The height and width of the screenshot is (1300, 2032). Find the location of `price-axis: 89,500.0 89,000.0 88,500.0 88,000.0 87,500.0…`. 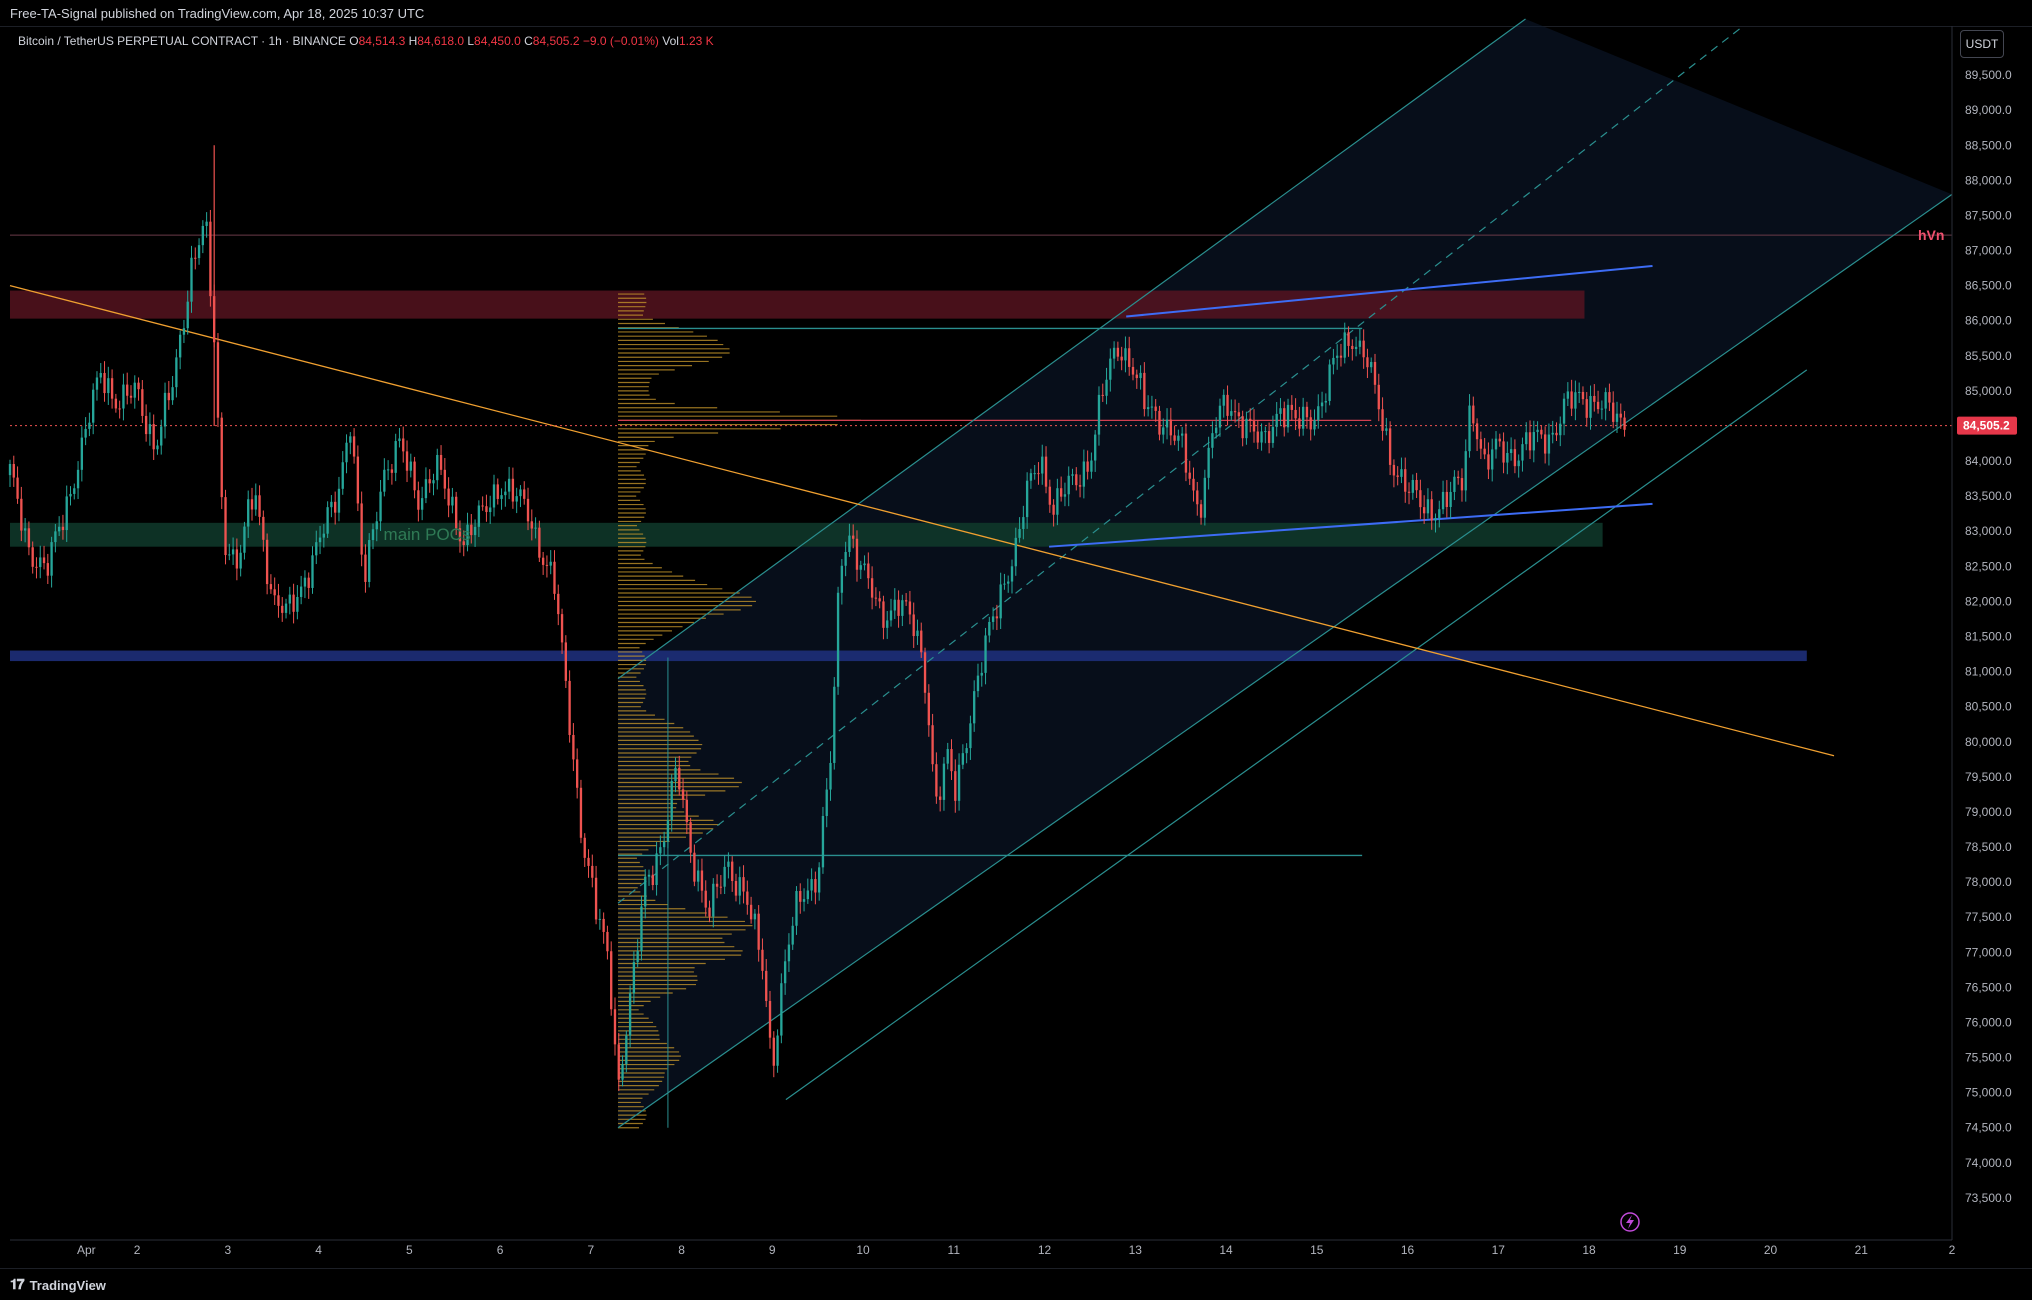

price-axis: 89,500.0 89,000.0 88,500.0 88,000.0 87,500.0… is located at coordinates (1984, 633).